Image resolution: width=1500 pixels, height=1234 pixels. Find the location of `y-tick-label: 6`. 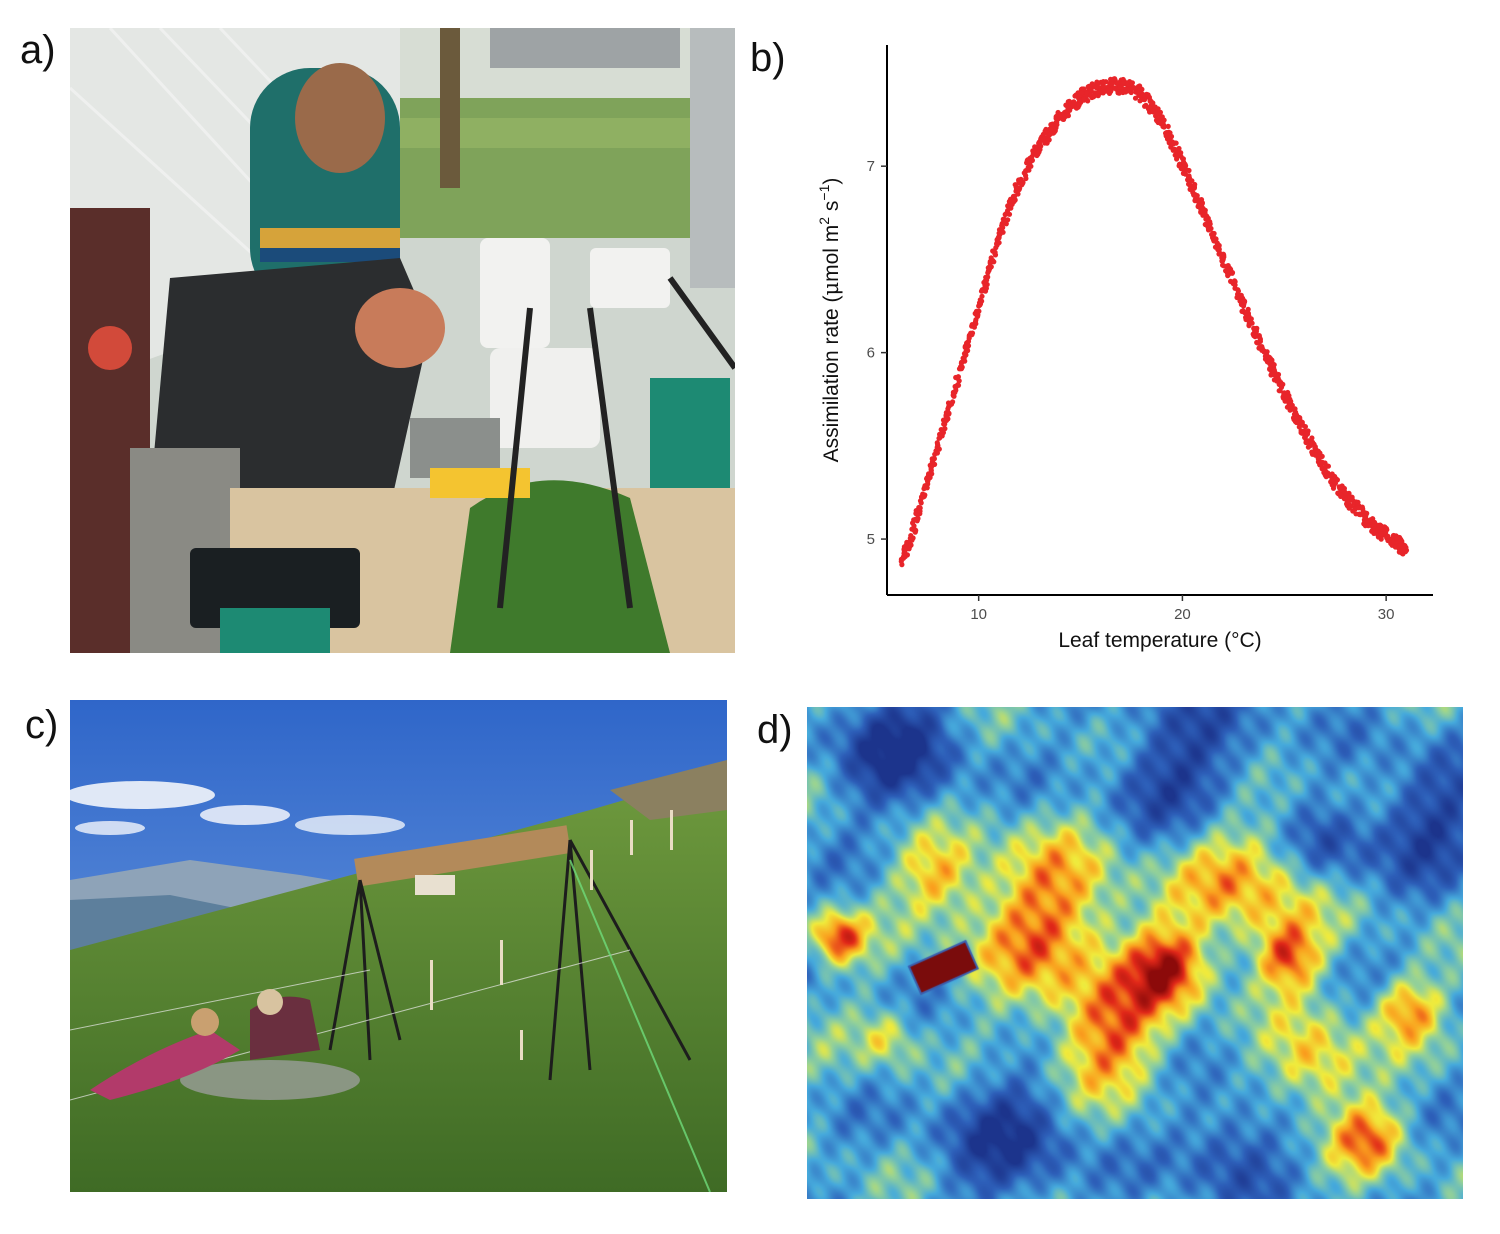

y-tick-label: 6 is located at coordinates (871, 353).